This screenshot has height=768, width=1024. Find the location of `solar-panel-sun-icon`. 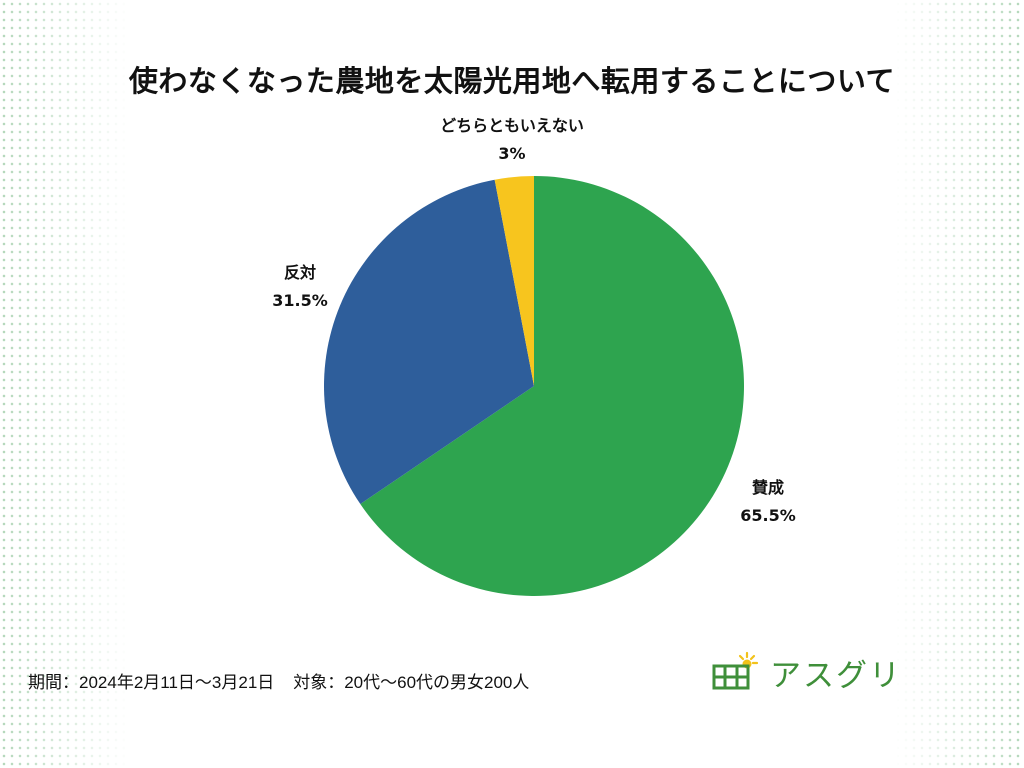

solar-panel-sun-icon is located at coordinates (735, 670).